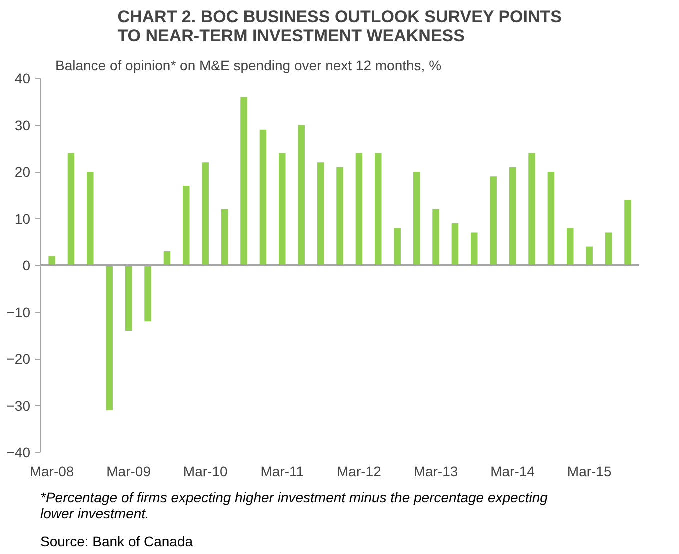 The height and width of the screenshot is (554, 679). What do you see at coordinates (22, 125) in the screenshot?
I see `y-tick-label: 30` at bounding box center [22, 125].